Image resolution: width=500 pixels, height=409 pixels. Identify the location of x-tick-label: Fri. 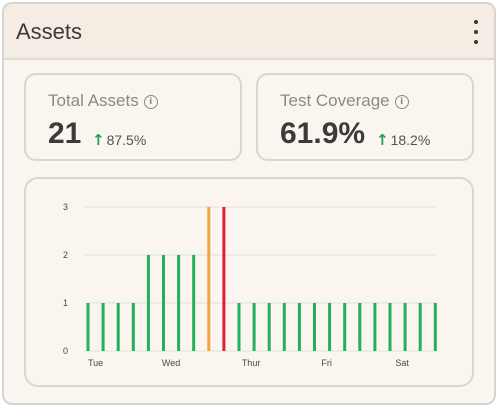
(326, 363).